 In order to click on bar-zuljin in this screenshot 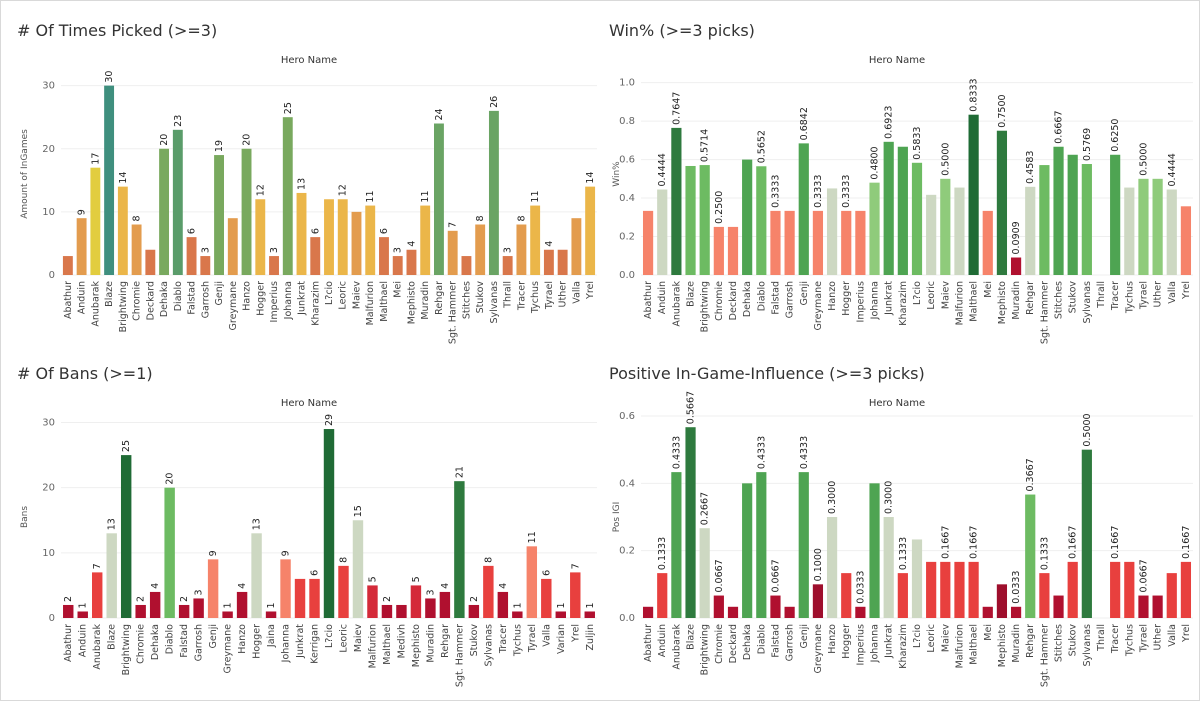, I will do `click(589, 614)`.